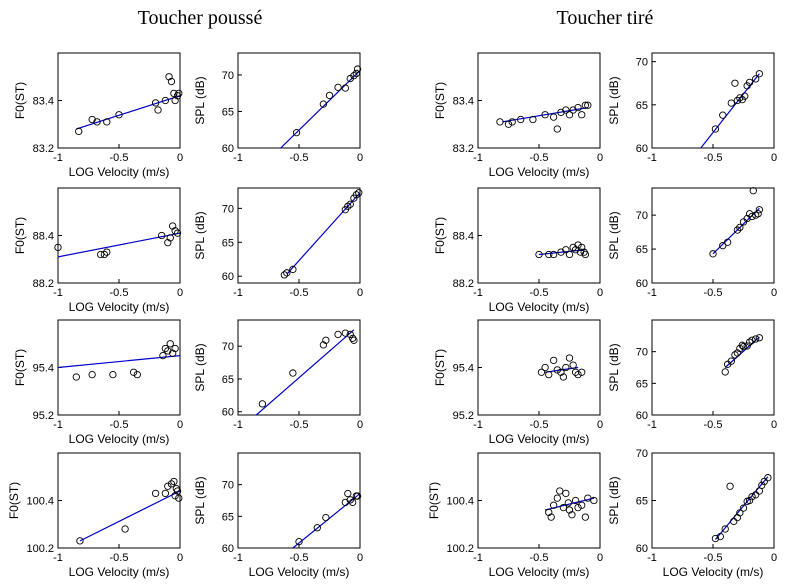  Describe the element at coordinates (463, 149) in the screenshot. I see `y-tick-label: 83.2` at that location.